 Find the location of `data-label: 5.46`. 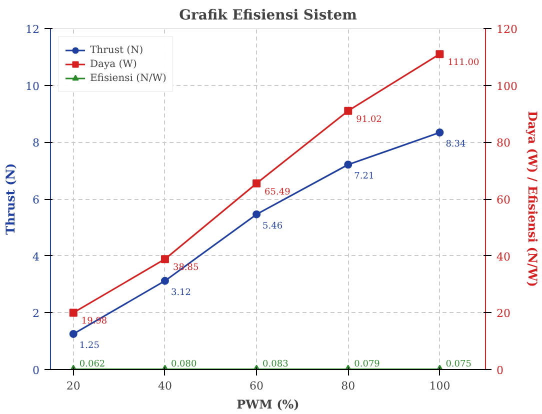

data-label: 5.46 is located at coordinates (272, 226).